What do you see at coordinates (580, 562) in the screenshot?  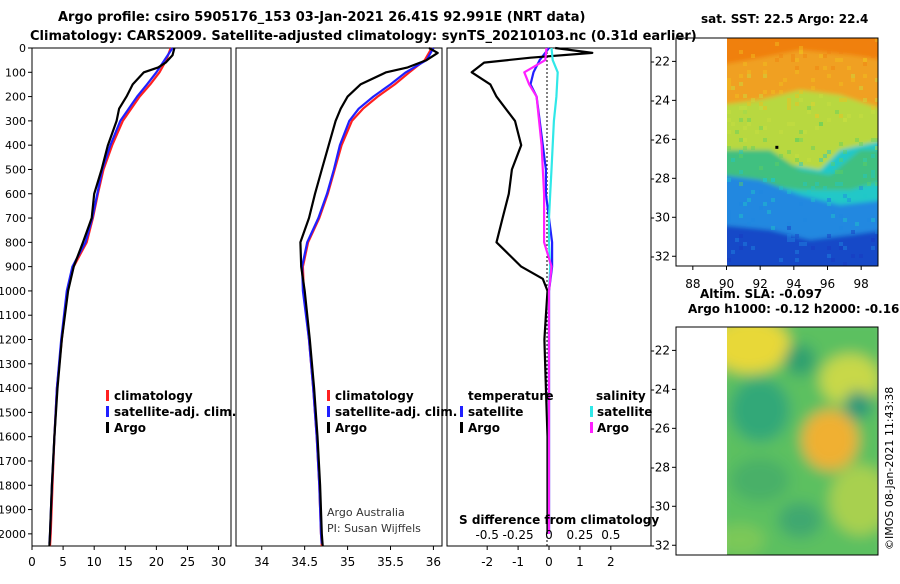 I see `x-tick-label: 1` at bounding box center [580, 562].